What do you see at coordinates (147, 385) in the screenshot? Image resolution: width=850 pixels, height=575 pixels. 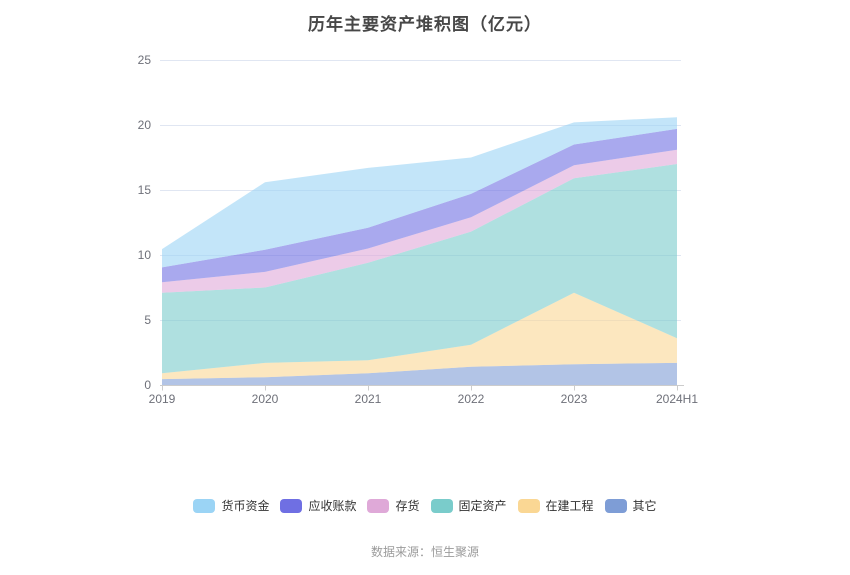 I see `y-tick-label: 0` at bounding box center [147, 385].